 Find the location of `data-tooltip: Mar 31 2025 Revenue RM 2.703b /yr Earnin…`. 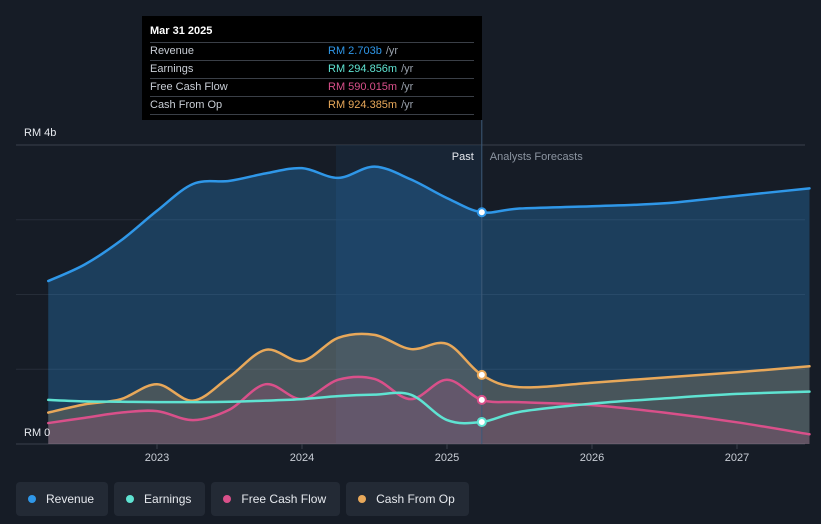

data-tooltip: Mar 31 2025 Revenue RM 2.703b /yr Earnin… is located at coordinates (312, 68).